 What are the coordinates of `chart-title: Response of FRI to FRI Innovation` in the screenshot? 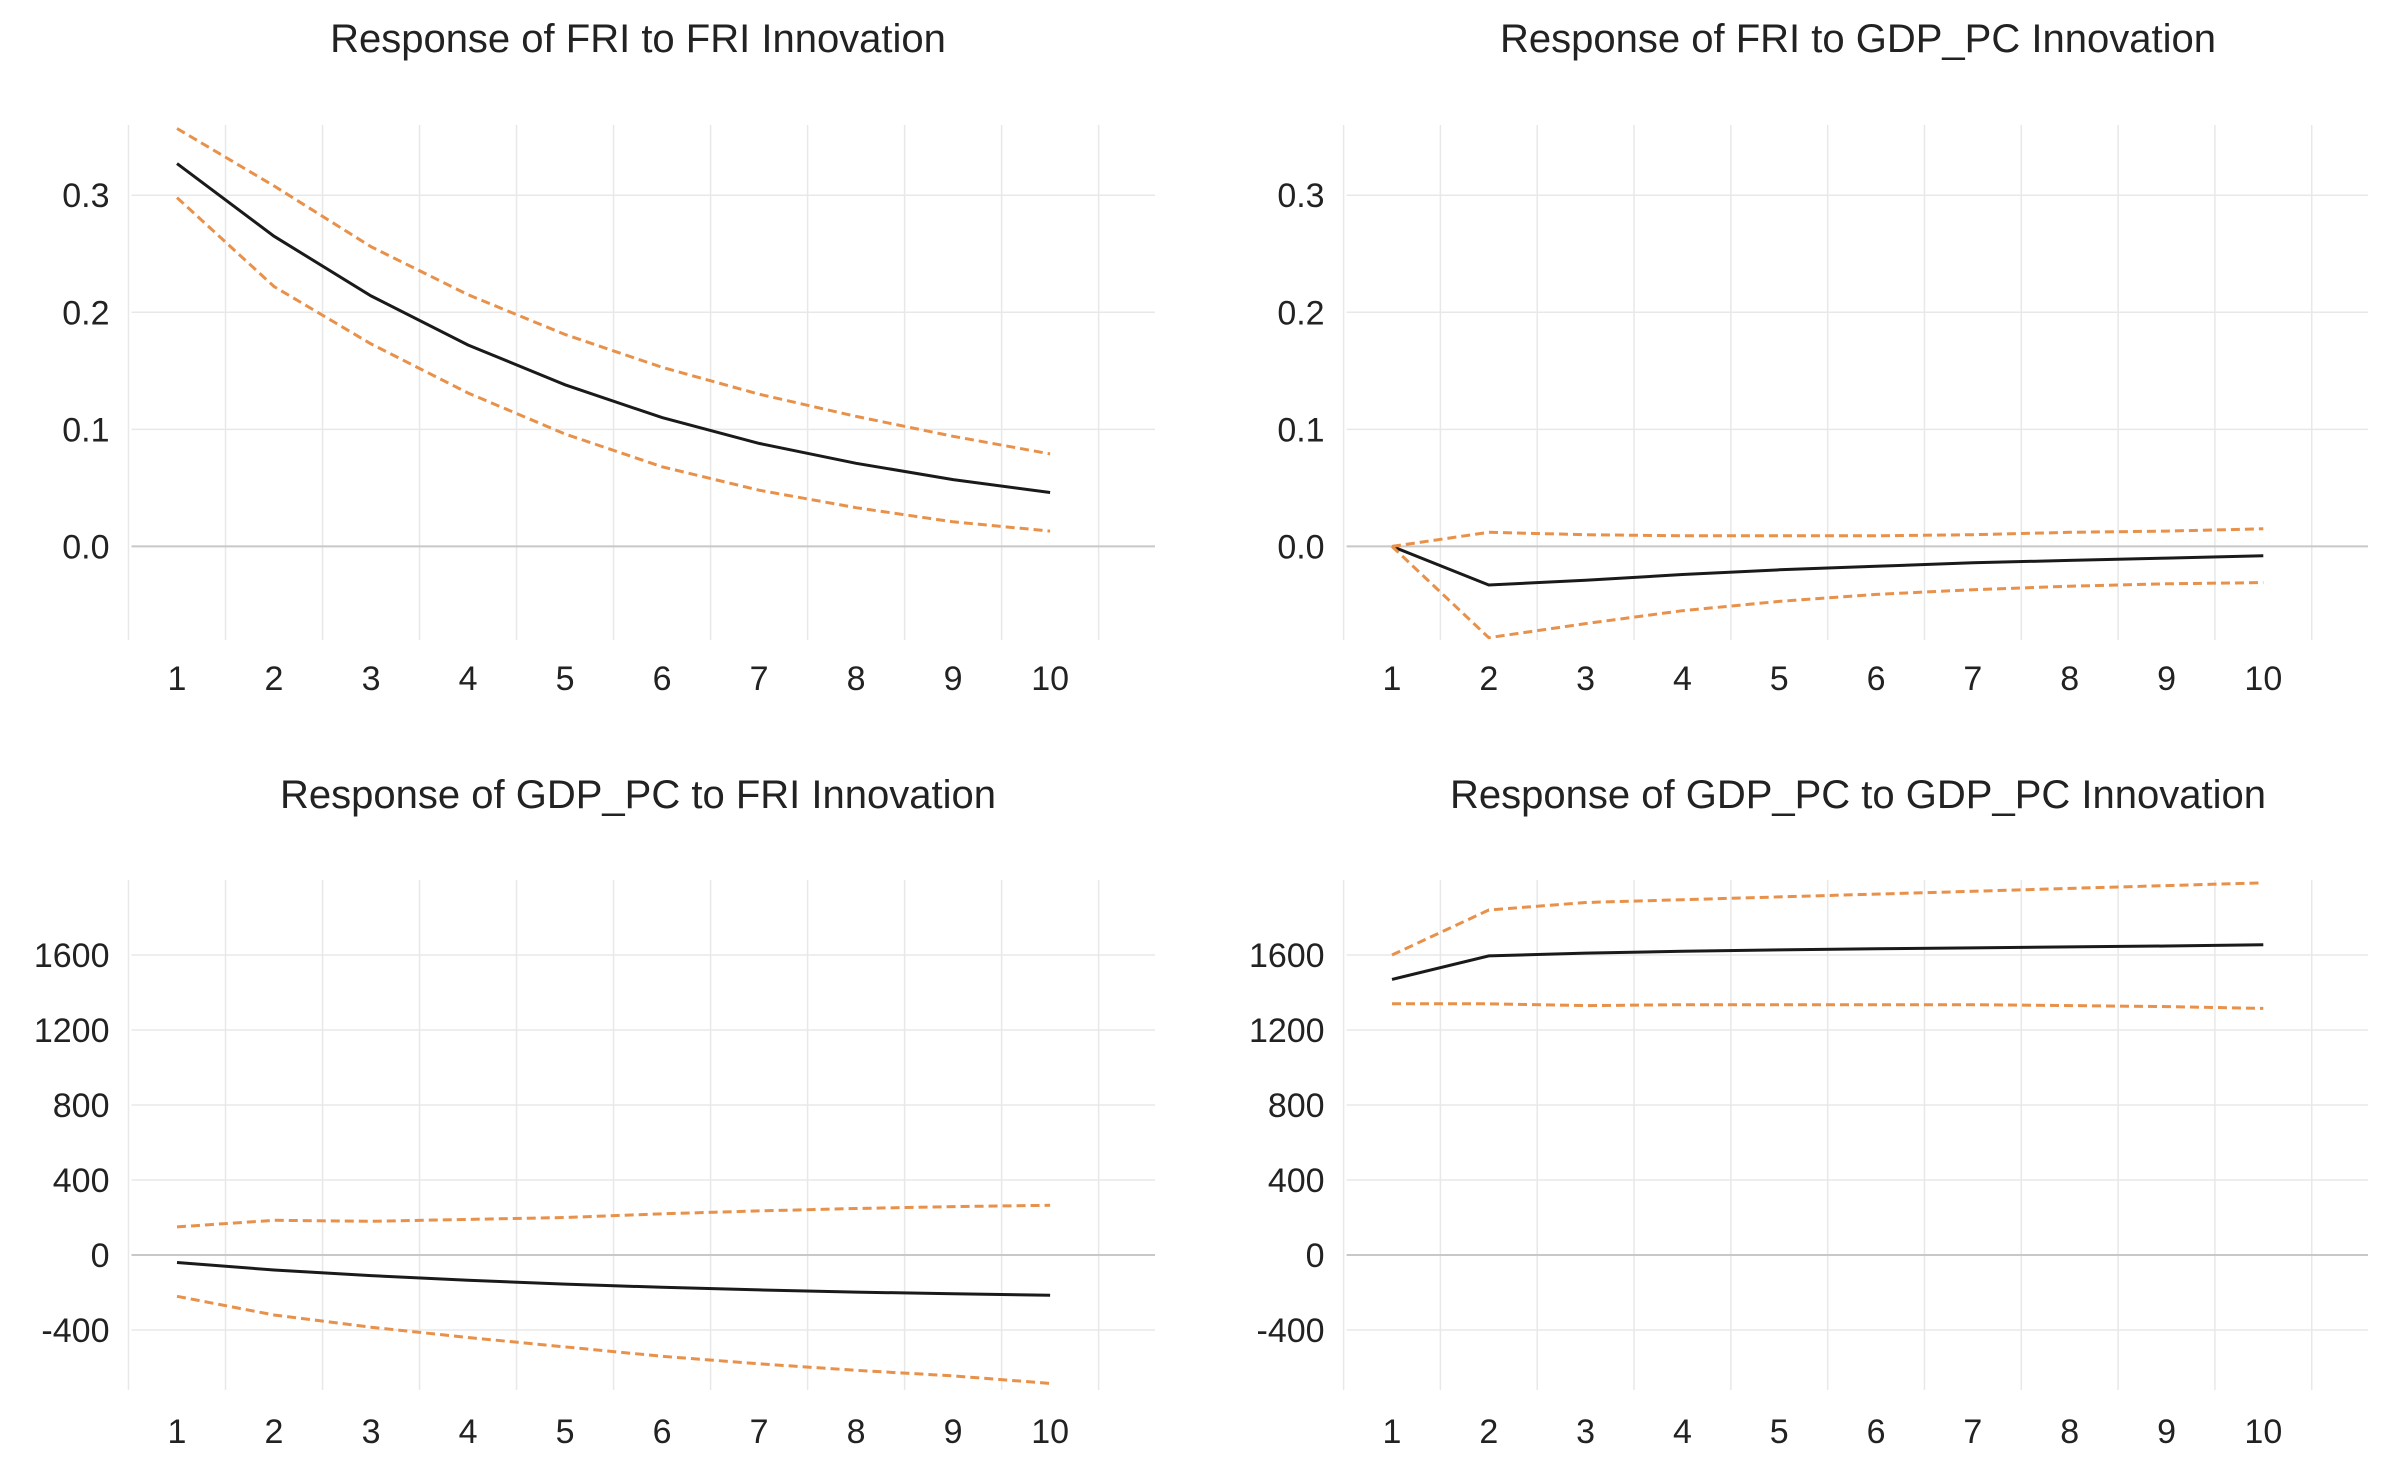 It's located at (638, 39).